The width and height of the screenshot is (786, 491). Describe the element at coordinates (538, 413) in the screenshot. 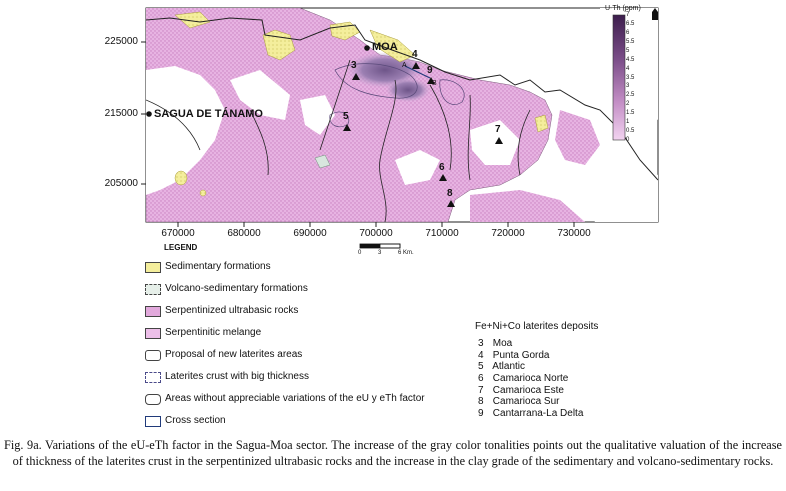

I see `deposit-item-name: Cantarrana-La Delta` at that location.